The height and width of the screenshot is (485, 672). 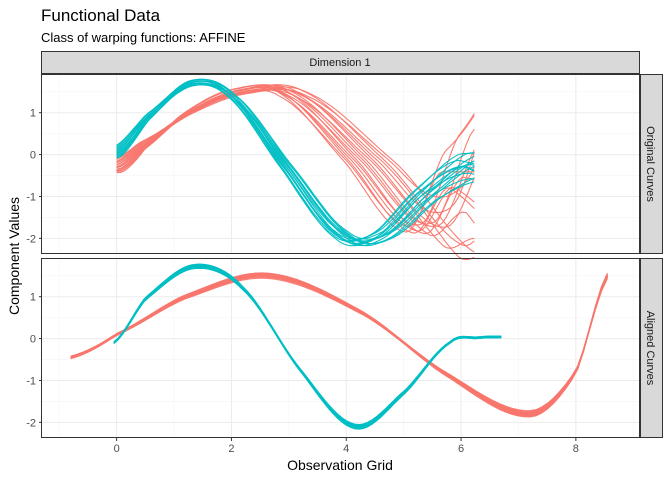 I want to click on column-strip: Dimension 1, so click(x=340, y=62).